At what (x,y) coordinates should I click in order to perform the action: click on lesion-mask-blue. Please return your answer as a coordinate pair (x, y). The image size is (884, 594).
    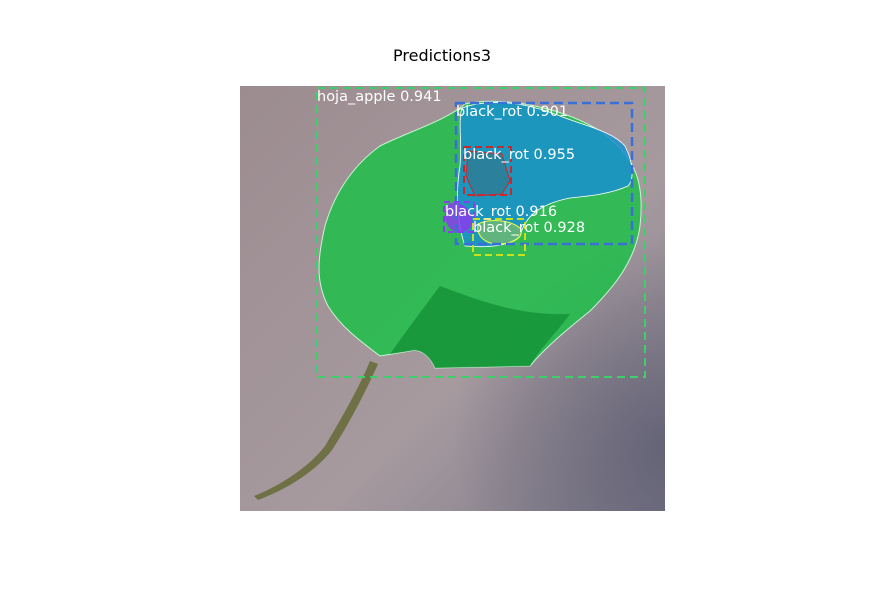
    Looking at the image, I should click on (545, 175).